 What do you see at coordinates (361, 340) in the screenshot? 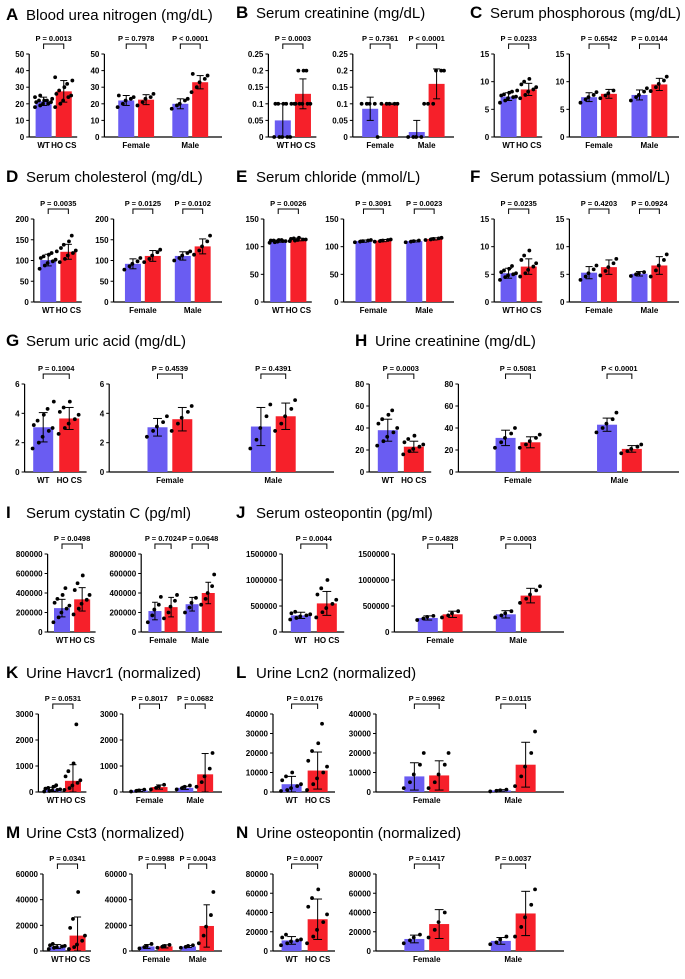
I see `panel-letter: H` at bounding box center [361, 340].